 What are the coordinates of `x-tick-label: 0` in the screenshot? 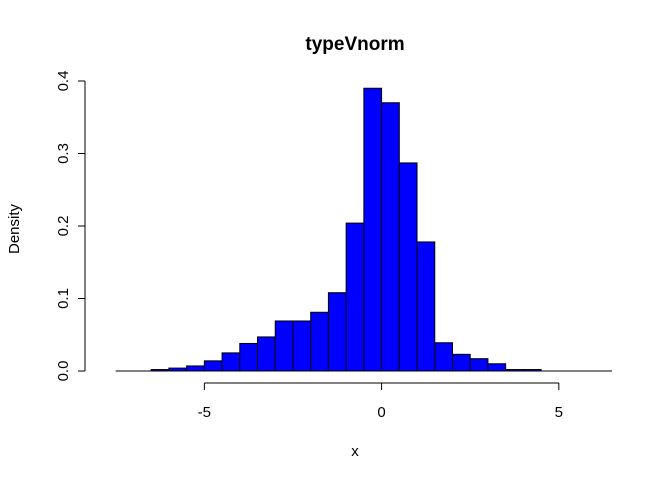 It's located at (381, 412).